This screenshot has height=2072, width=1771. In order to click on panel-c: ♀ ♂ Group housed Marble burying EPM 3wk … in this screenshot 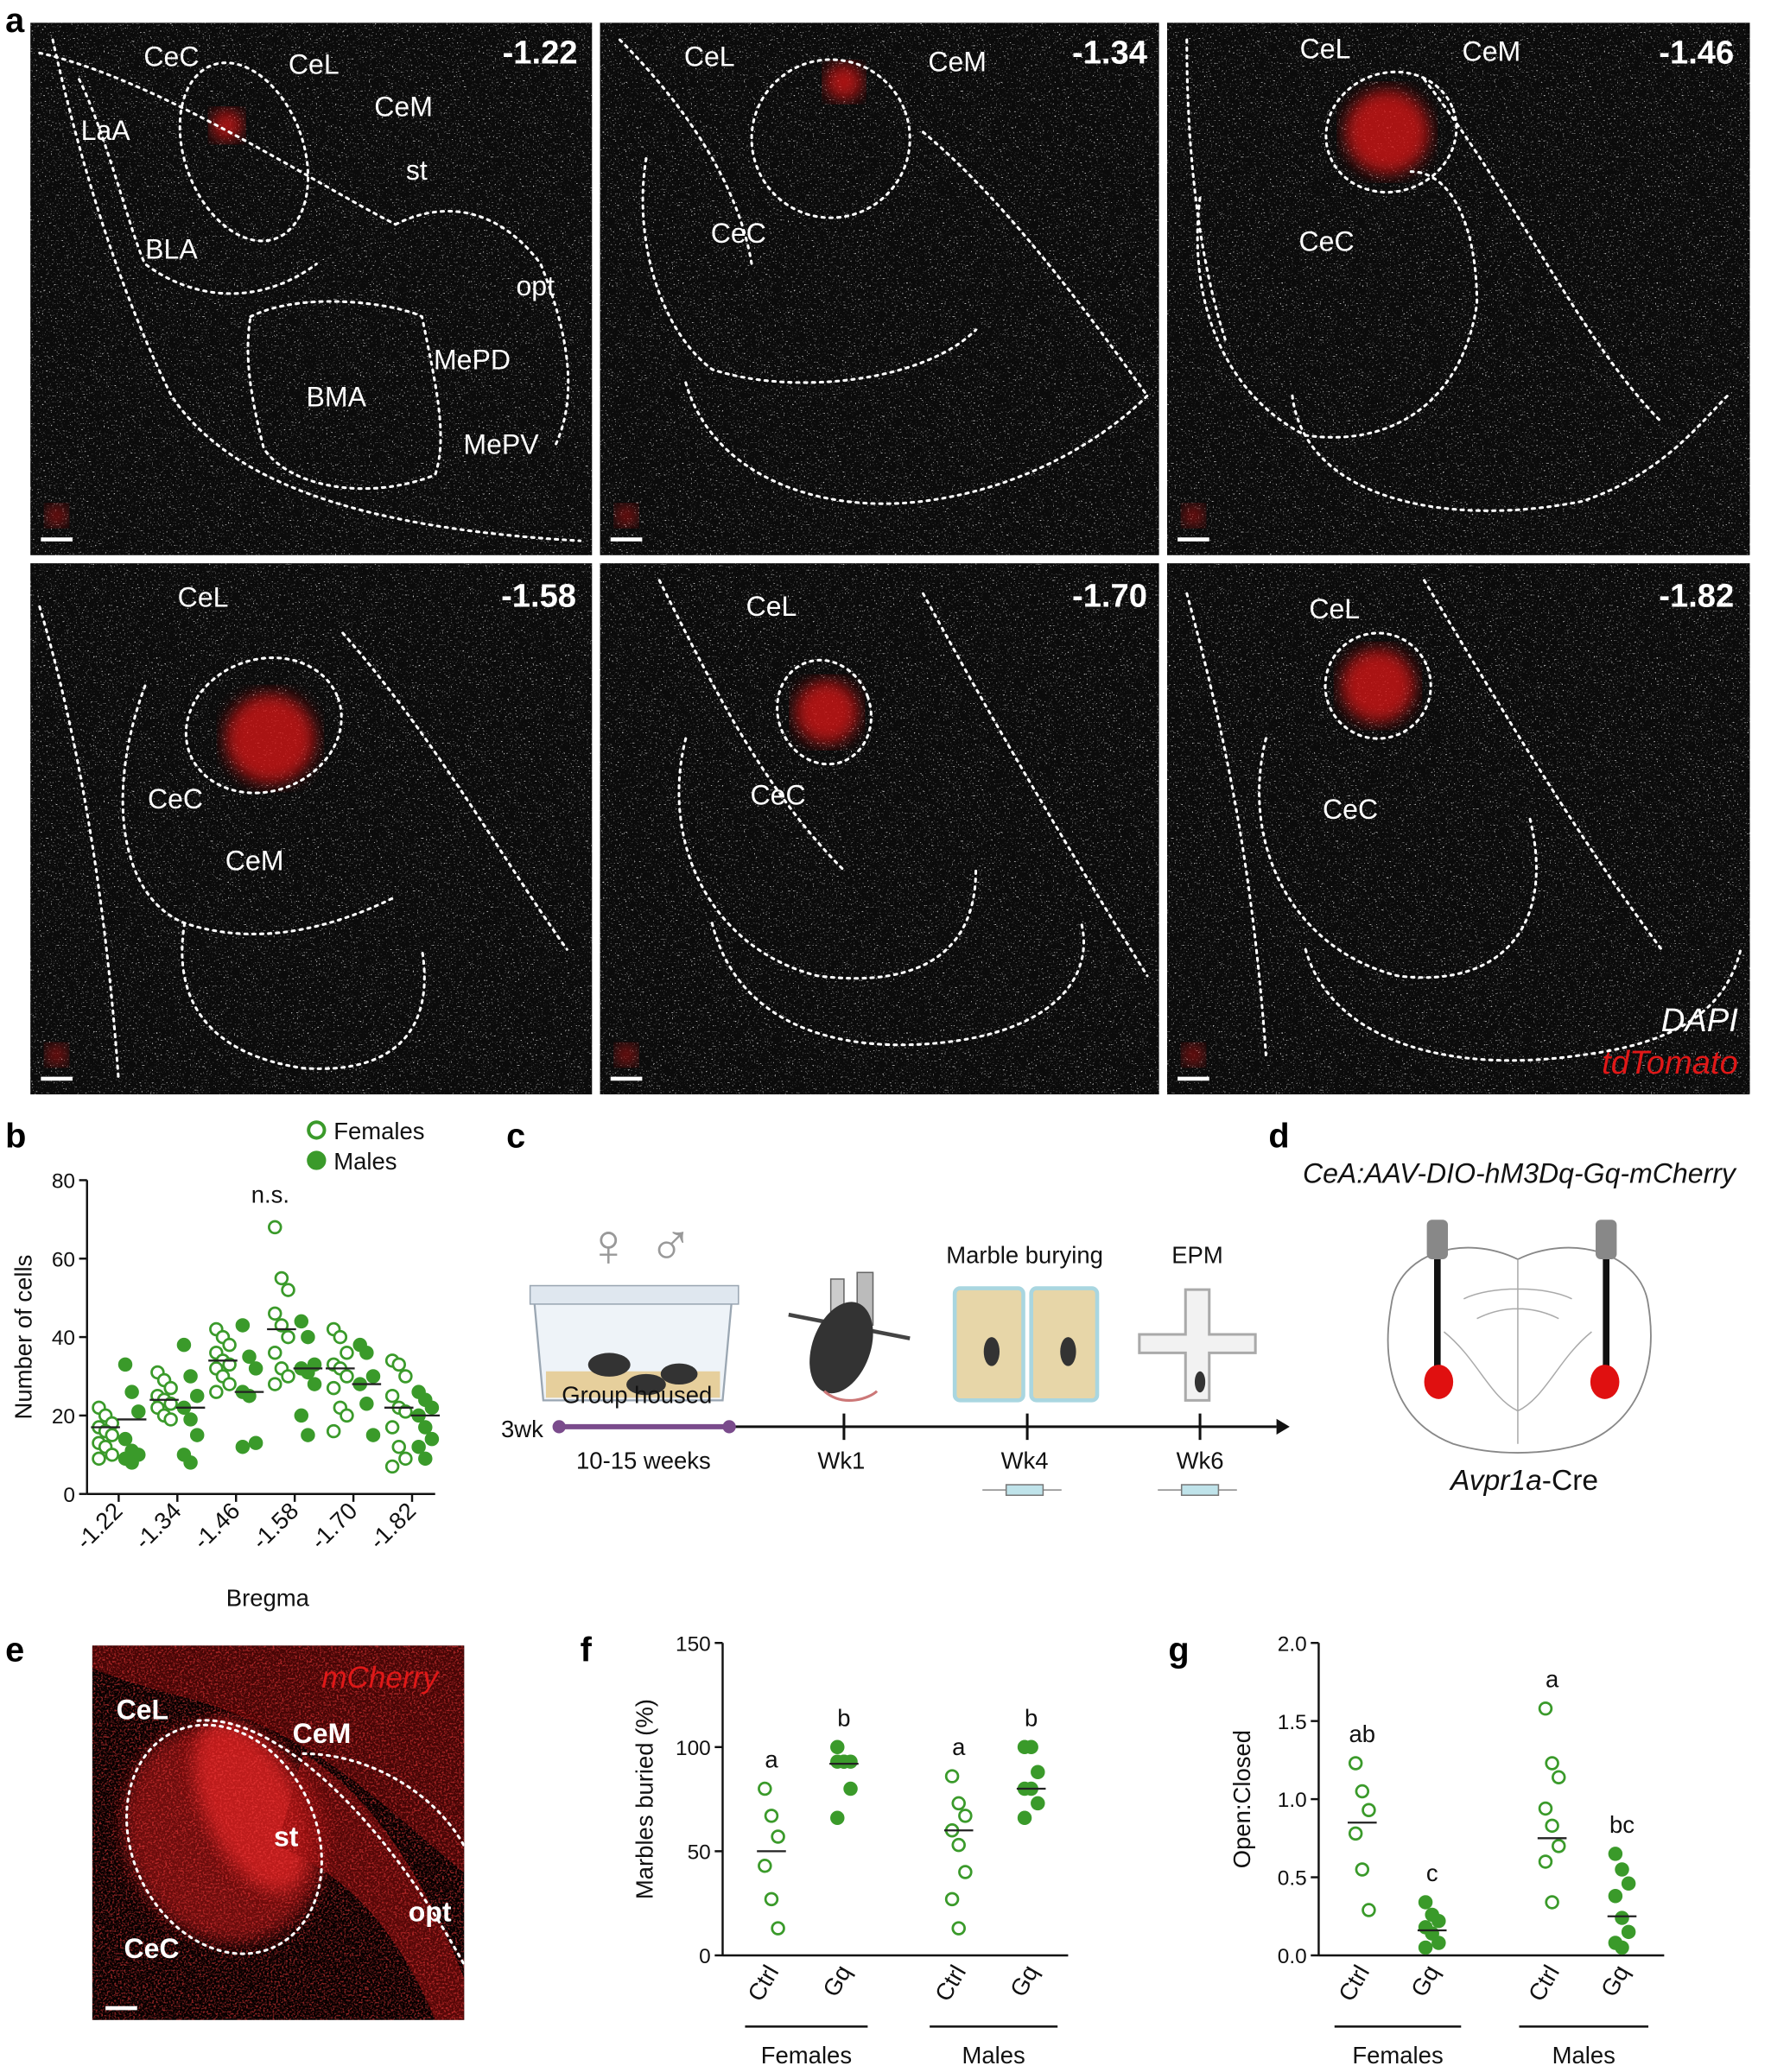, I will do `click(896, 1354)`.